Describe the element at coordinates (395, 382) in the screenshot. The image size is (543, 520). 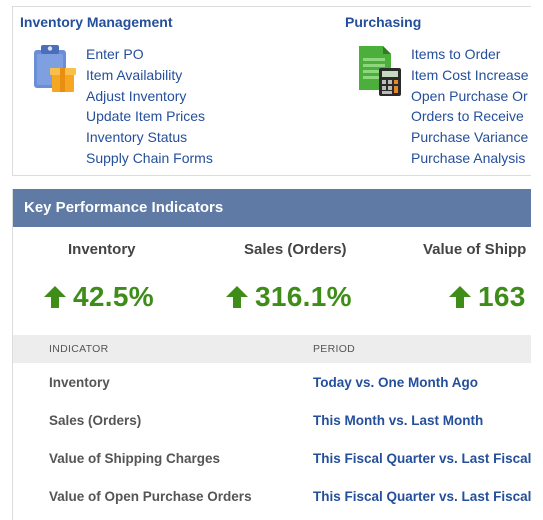
I see `period-link: Today vs. One Month Ago` at that location.